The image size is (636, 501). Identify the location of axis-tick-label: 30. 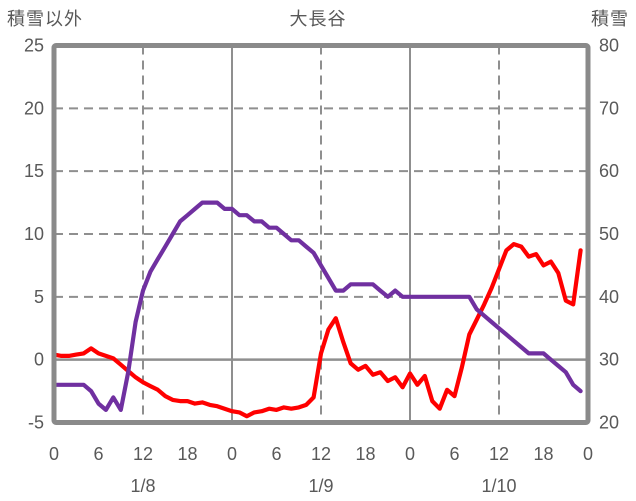
(609, 360).